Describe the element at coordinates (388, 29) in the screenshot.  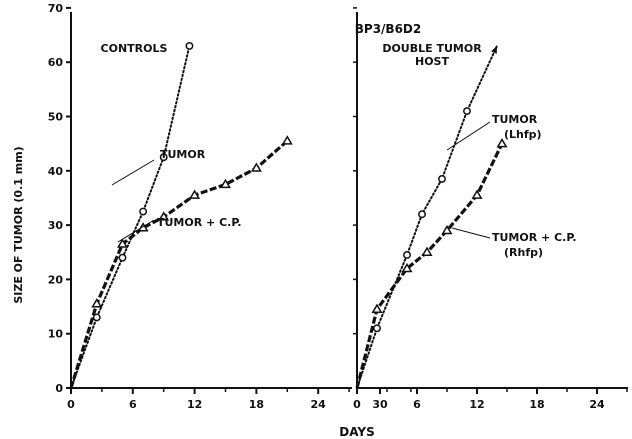
I see `figure-title: BP3/B6D2` at that location.